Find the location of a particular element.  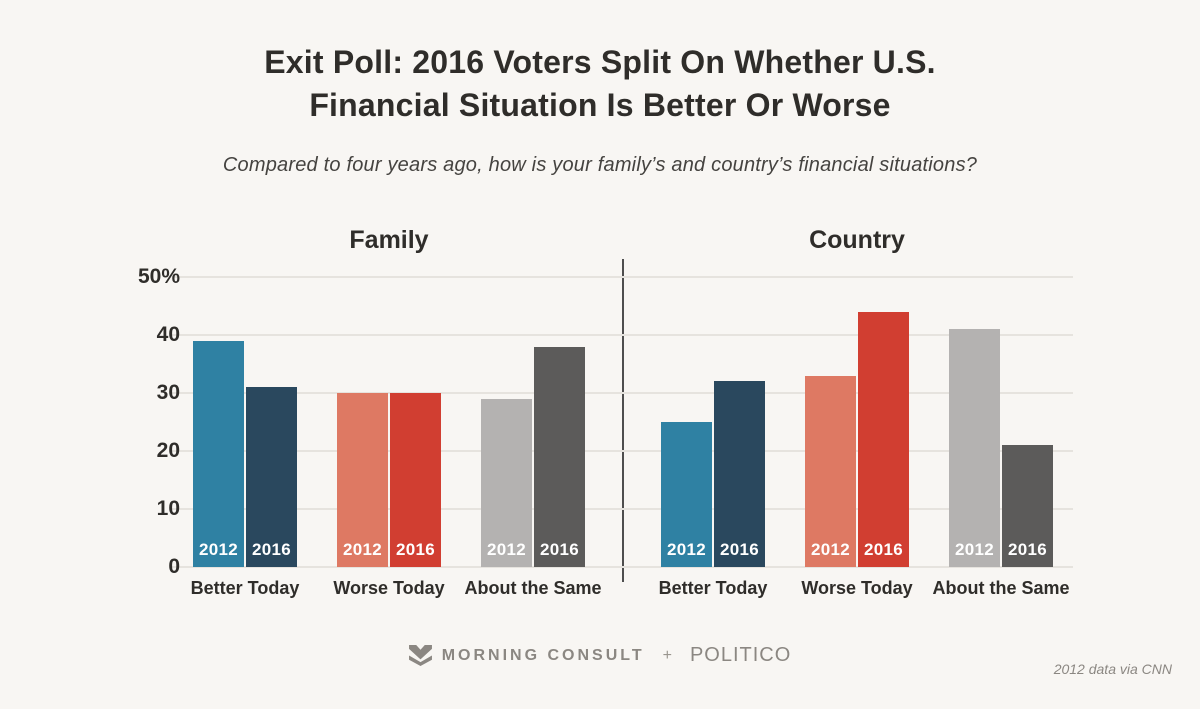

y-tick-label: 40 is located at coordinates (168, 334).